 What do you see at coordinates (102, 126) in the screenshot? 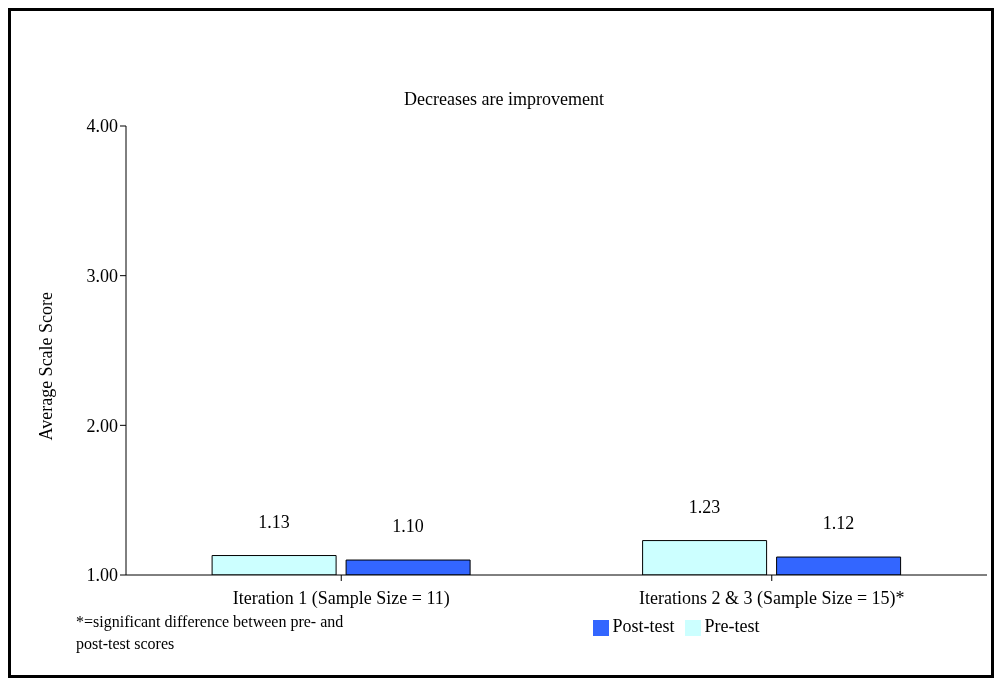
I see `y-tick-label: 4.00` at bounding box center [102, 126].